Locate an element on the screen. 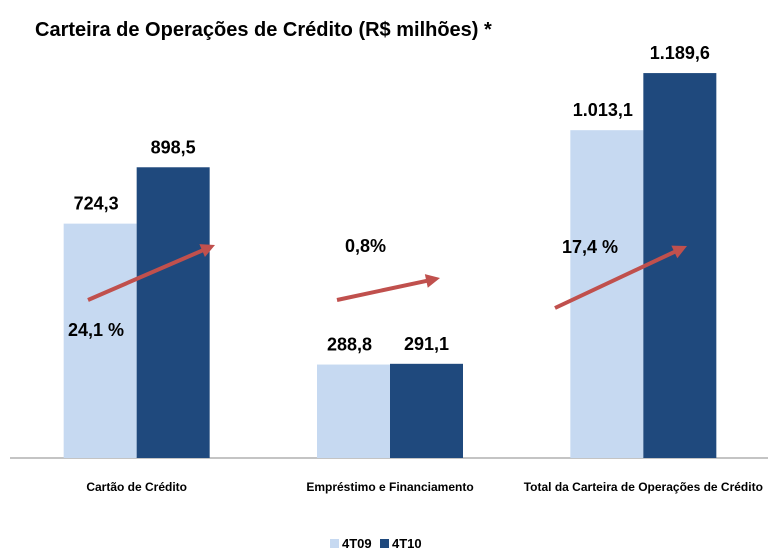 This screenshot has width=768, height=557. x-tick-label: Cartão de Crédito is located at coordinates (136, 487).